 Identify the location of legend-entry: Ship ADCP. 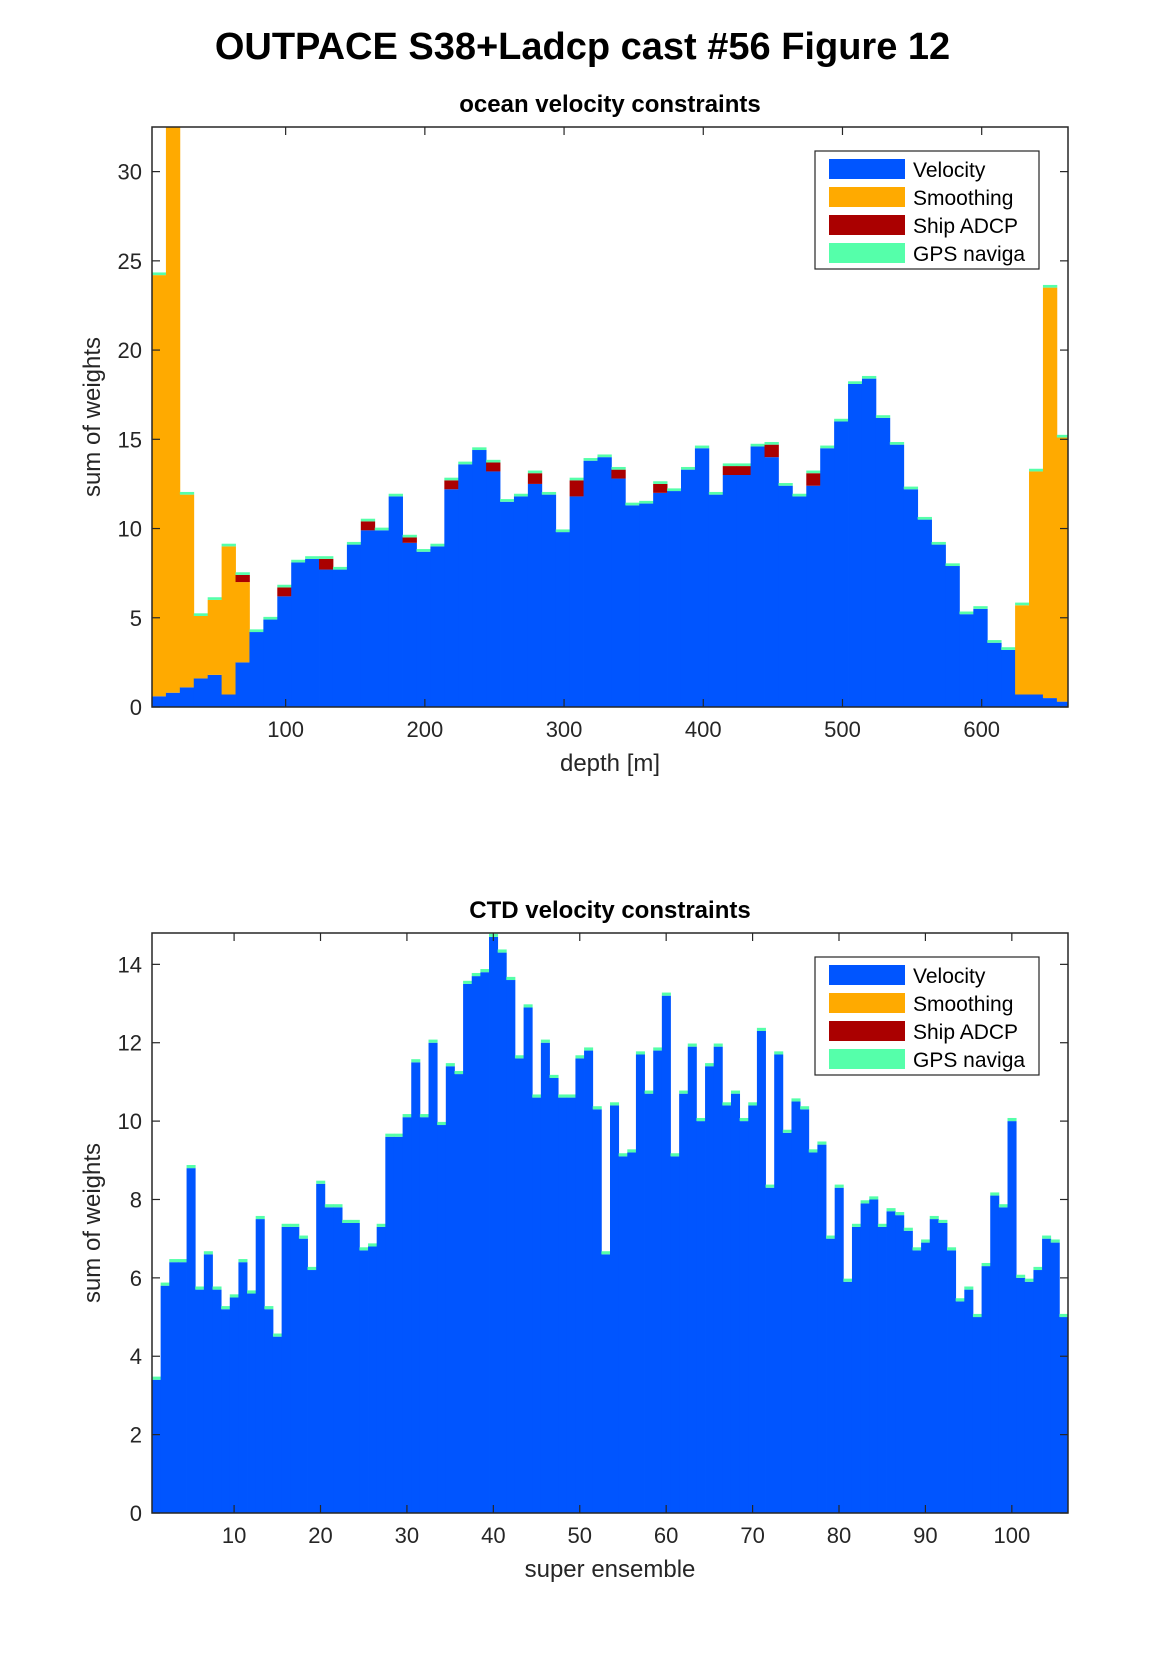
(965, 1032).